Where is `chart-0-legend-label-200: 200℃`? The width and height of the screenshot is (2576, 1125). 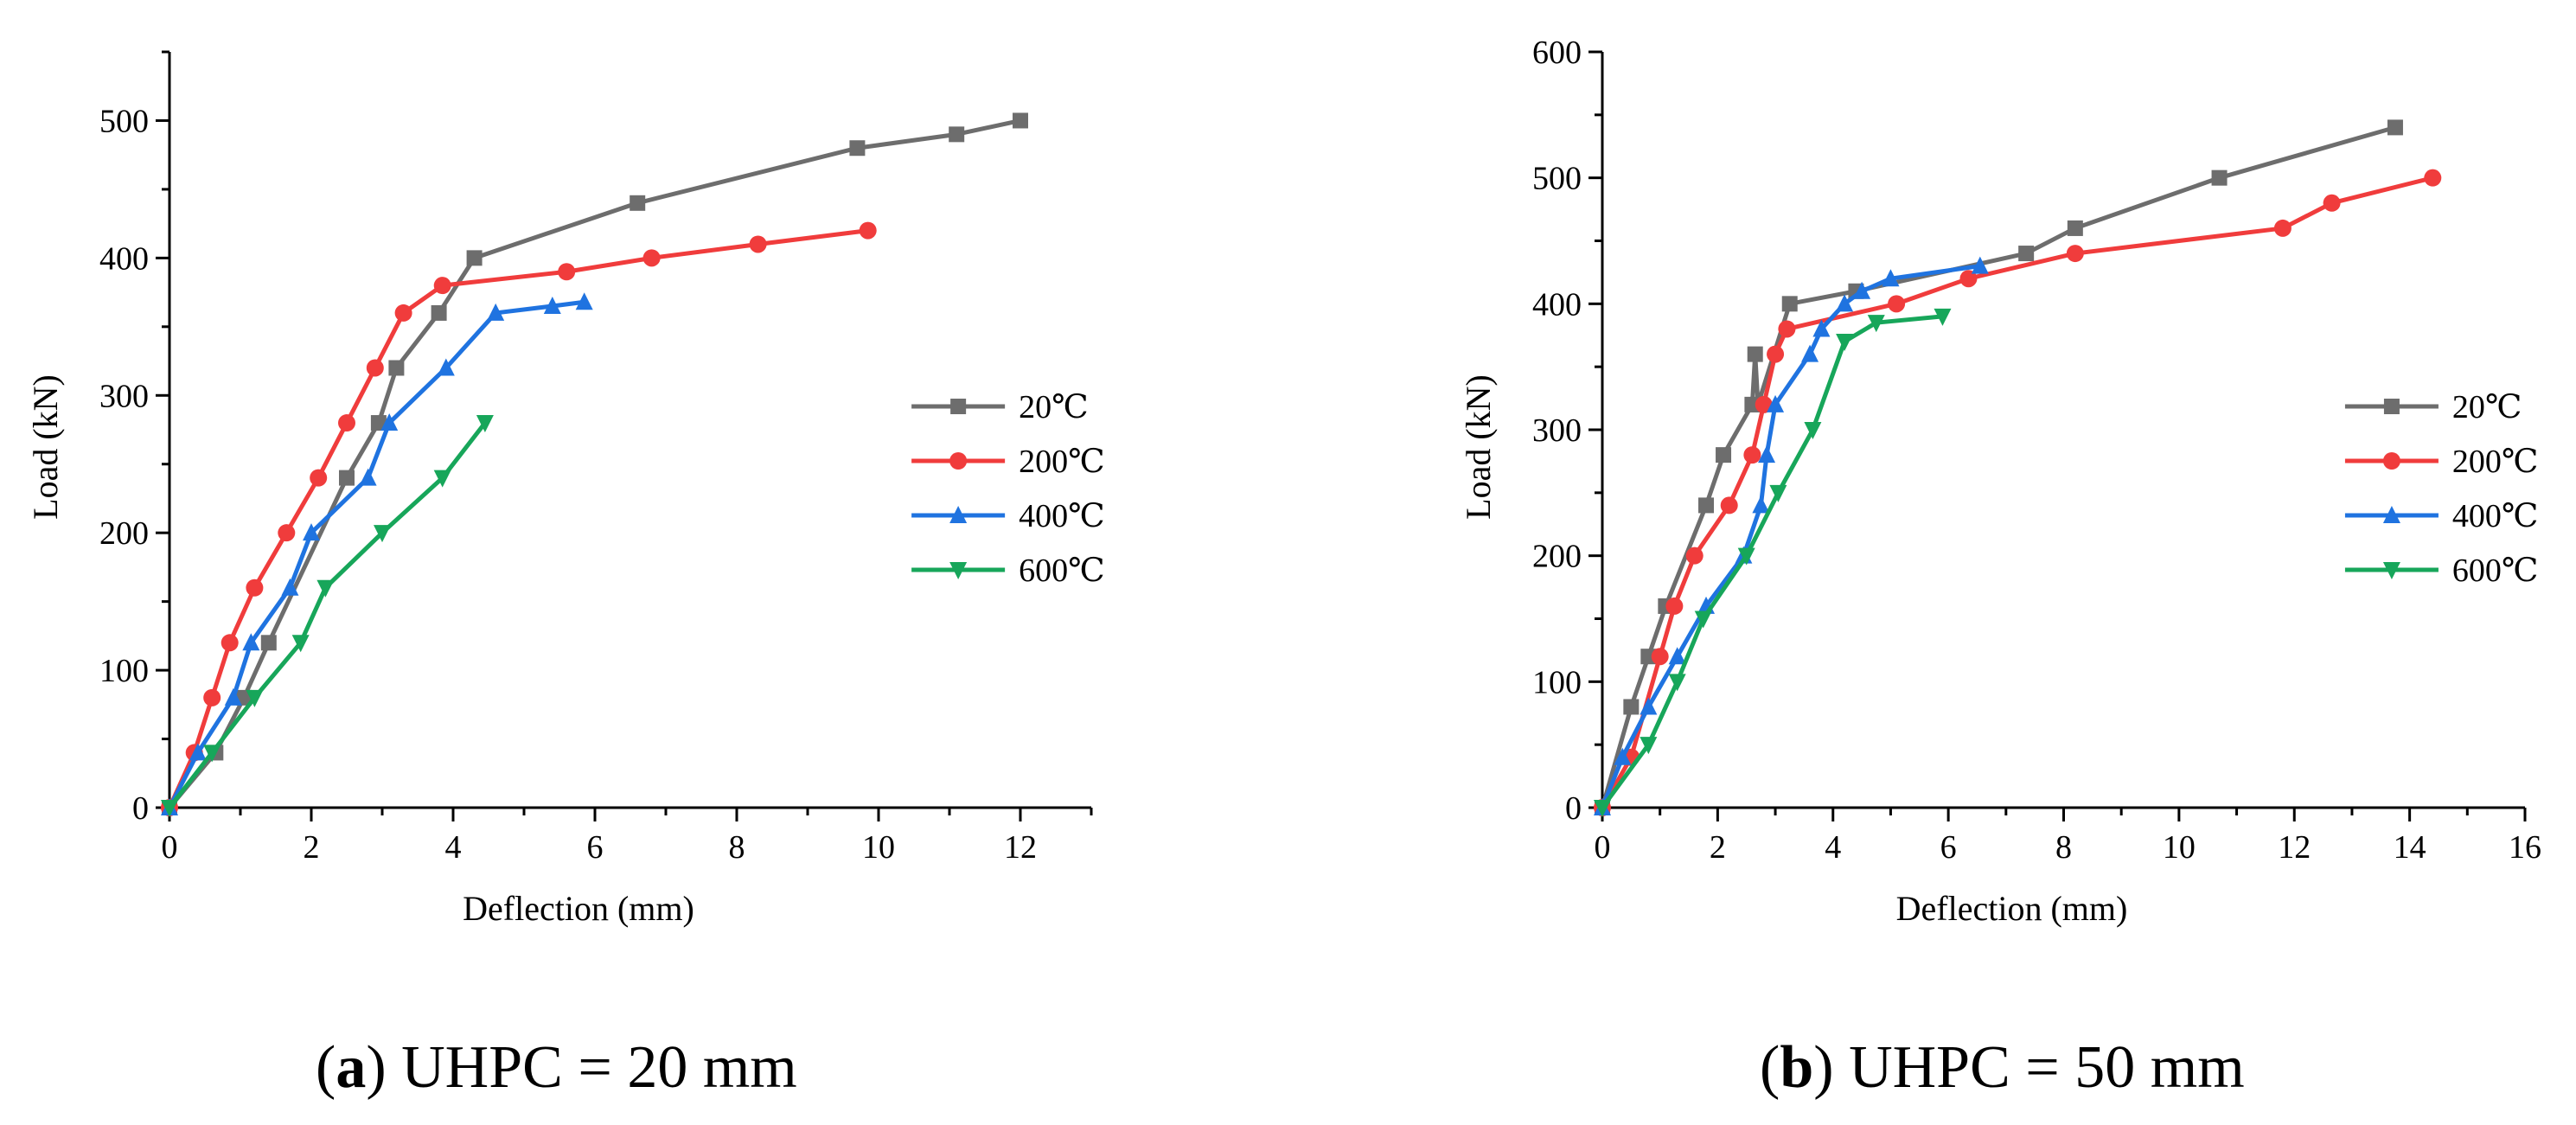 chart-0-legend-label-200: 200℃ is located at coordinates (1062, 462).